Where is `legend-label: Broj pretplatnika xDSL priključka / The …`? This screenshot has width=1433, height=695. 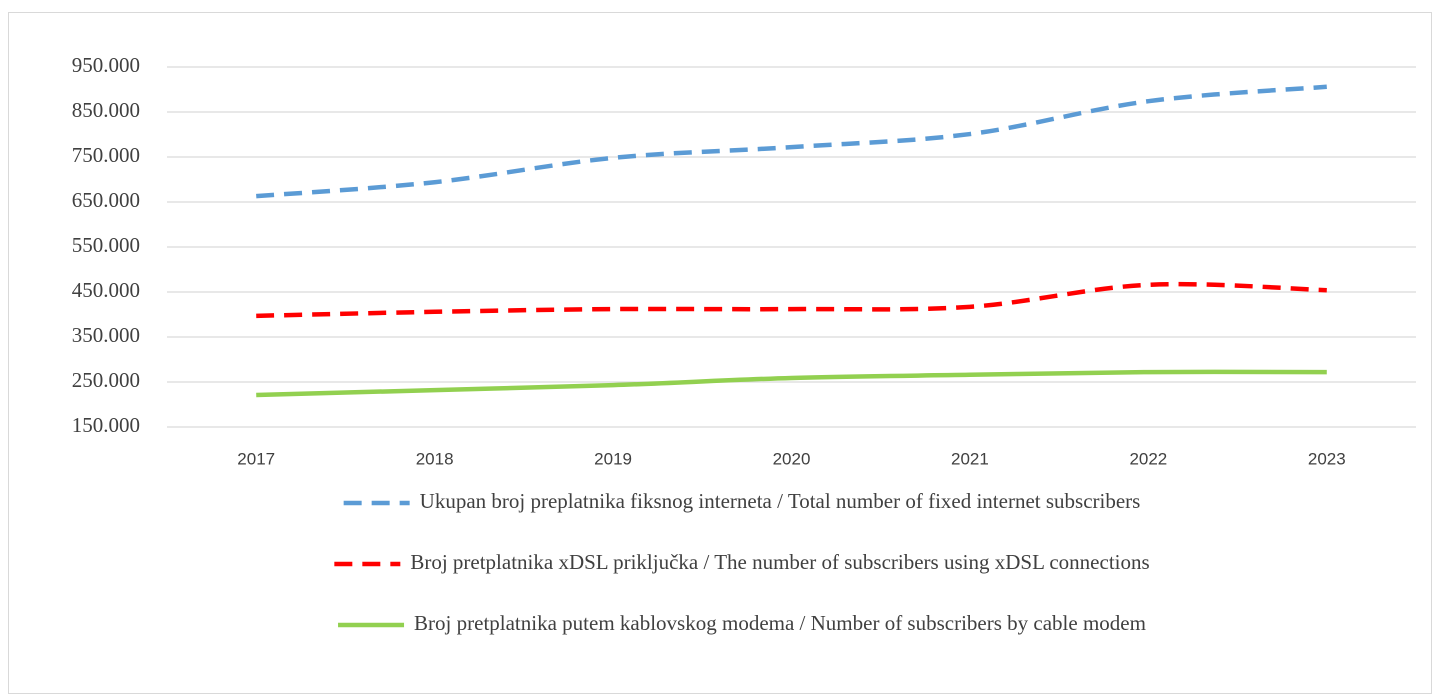 legend-label: Broj pretplatnika xDSL priključka / The … is located at coordinates (779, 562).